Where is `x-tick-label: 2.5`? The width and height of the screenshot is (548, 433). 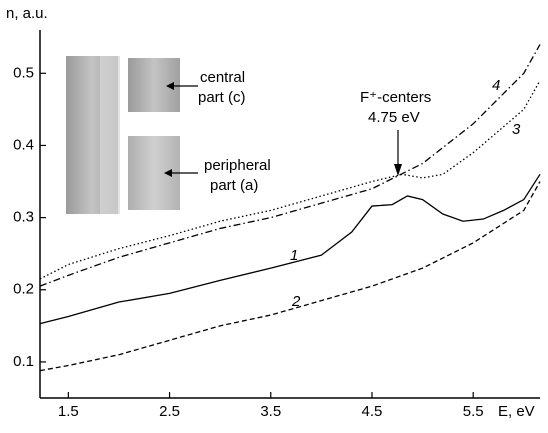
x-tick-label: 2.5 is located at coordinates (169, 411).